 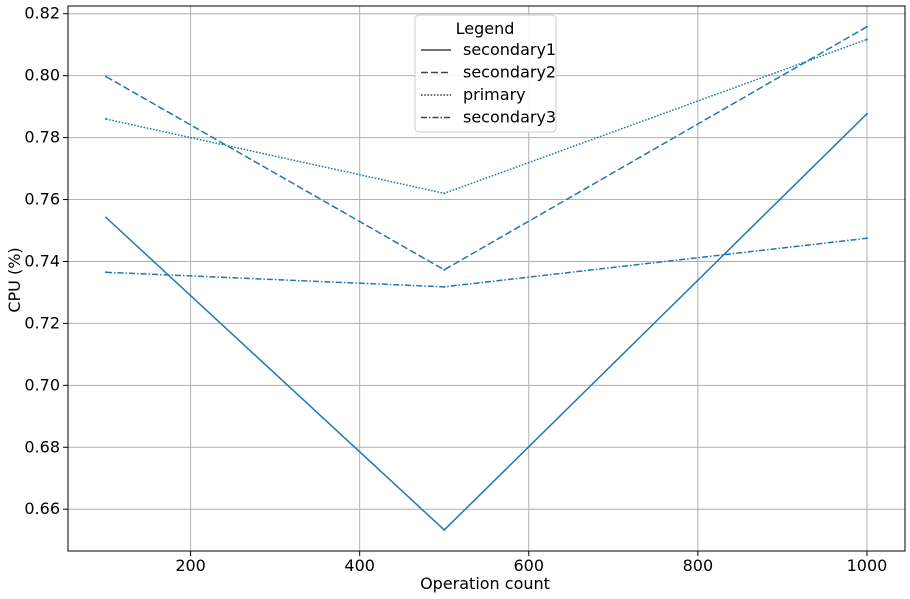 What do you see at coordinates (42, 384) in the screenshot?
I see `y-tick-label: 0.70` at bounding box center [42, 384].